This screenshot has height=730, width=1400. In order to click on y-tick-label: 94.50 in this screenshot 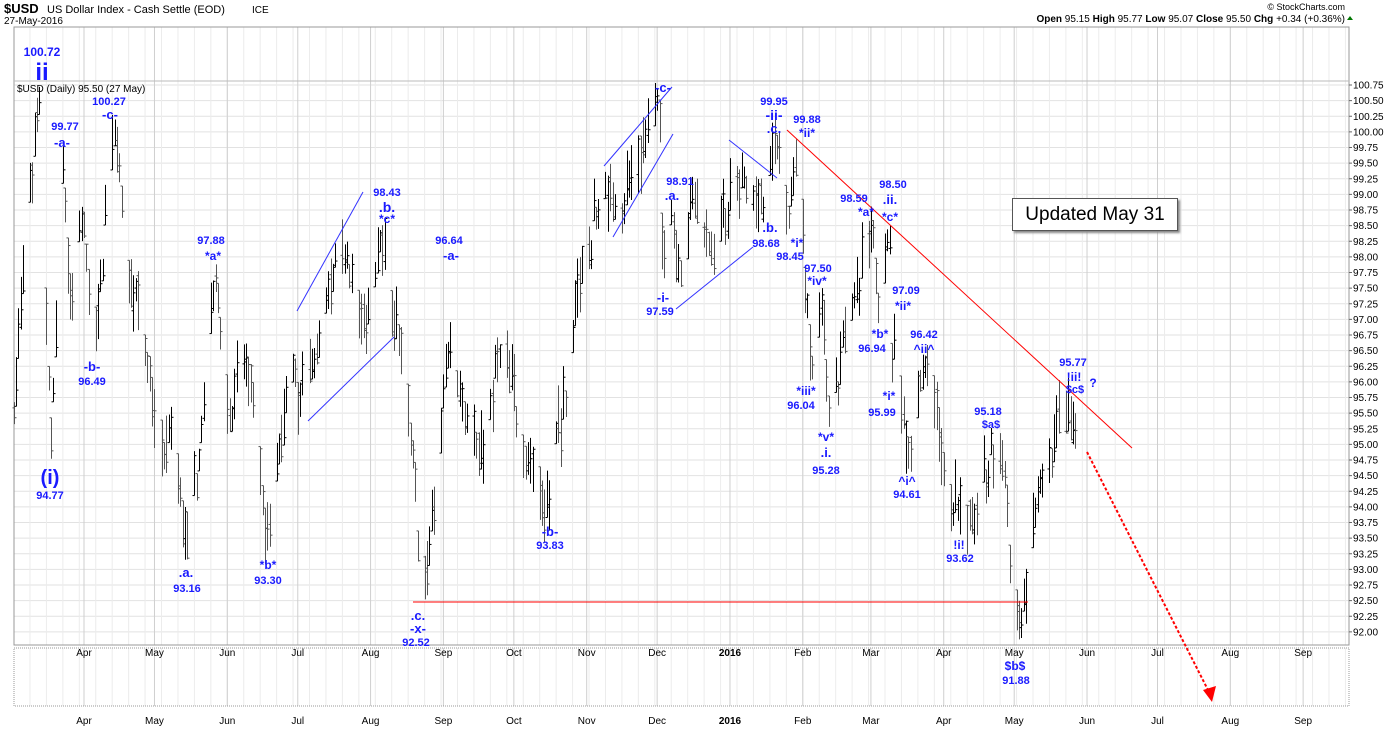, I will do `click(1365, 476)`.